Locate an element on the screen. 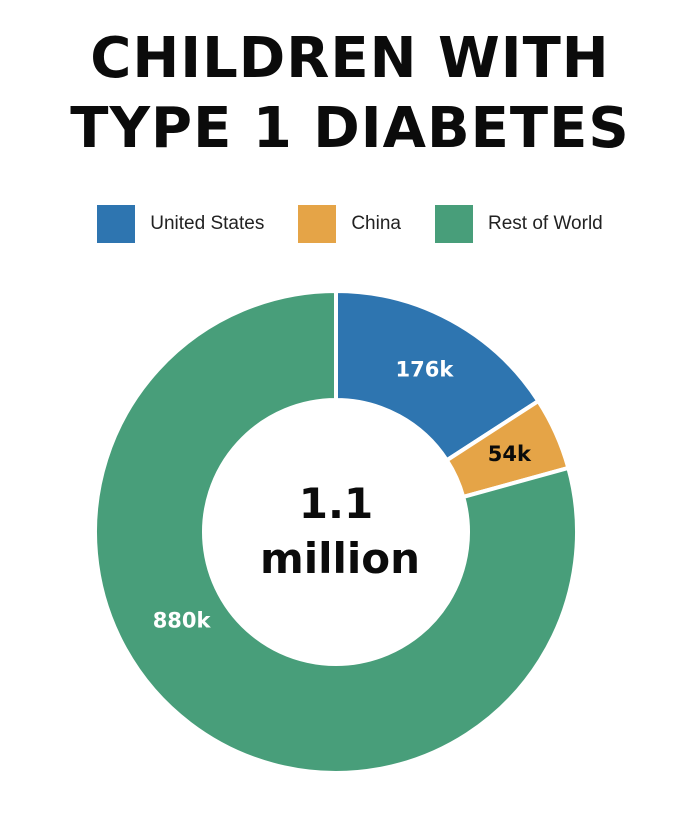 The image size is (700, 813). center-value: 1.1 is located at coordinates (336, 503).